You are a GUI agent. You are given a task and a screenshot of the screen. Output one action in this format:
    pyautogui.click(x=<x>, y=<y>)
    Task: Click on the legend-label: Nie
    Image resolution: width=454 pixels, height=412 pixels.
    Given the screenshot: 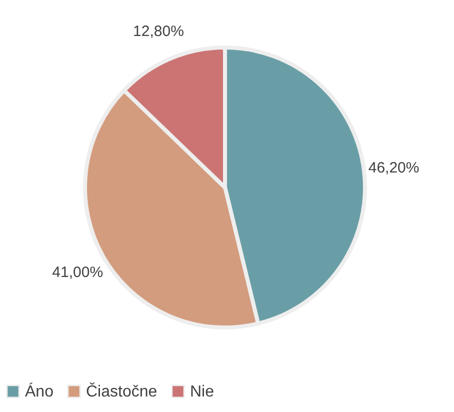 What is the action you would take?
    pyautogui.click(x=202, y=391)
    